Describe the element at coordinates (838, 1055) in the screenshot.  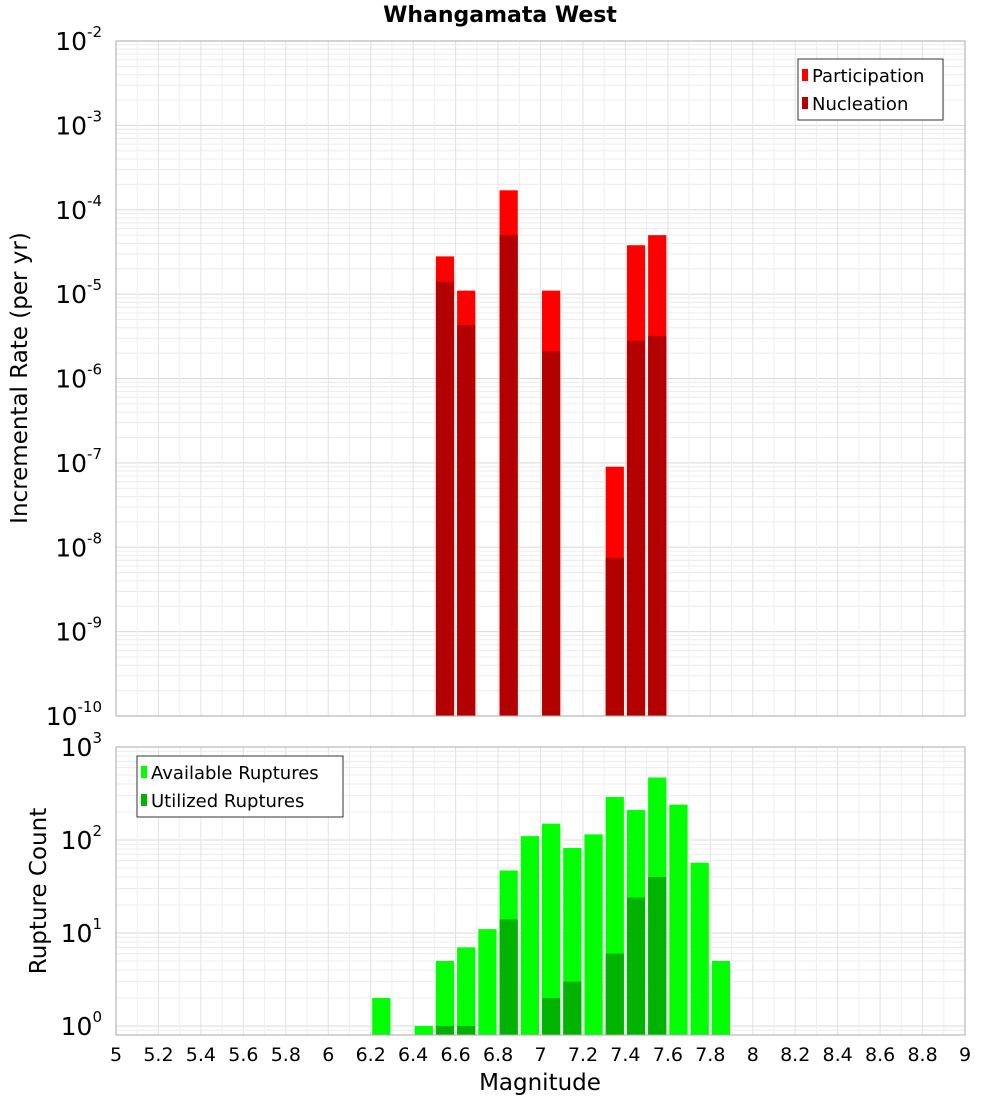
I see `x-tick-label: 8.4` at that location.